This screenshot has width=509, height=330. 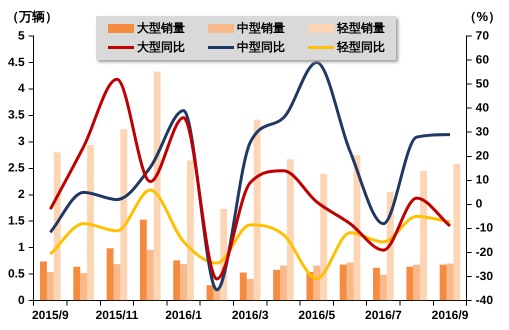 I want to click on x-tick-label: 2016/3, so click(x=250, y=315).